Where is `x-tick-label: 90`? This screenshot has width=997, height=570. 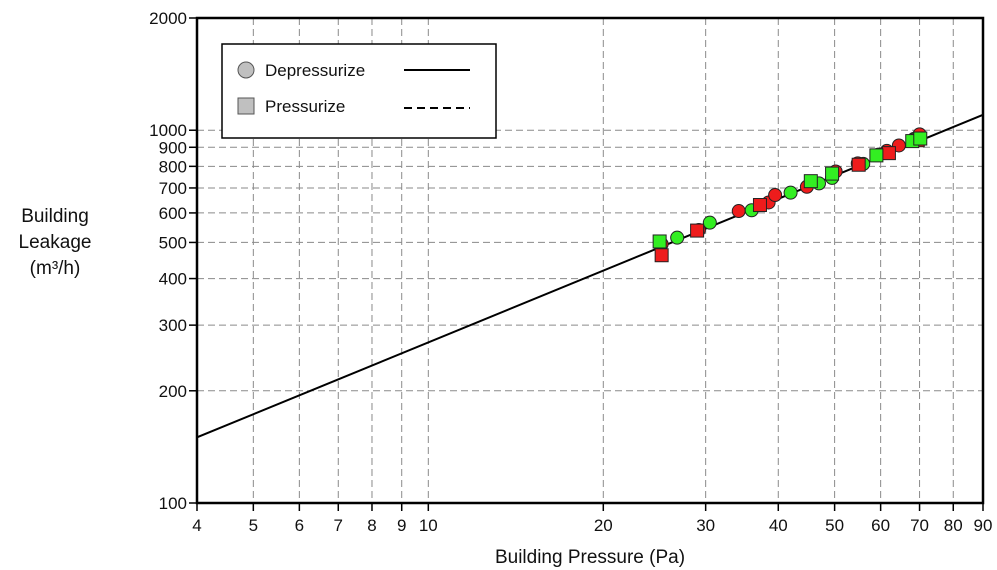 x-tick-label: 90 is located at coordinates (983, 525).